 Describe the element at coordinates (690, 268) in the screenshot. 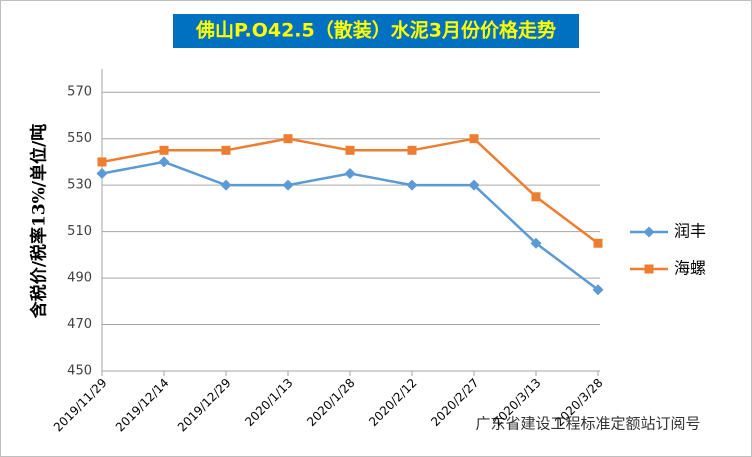

I see `legend-label: 海螺` at that location.